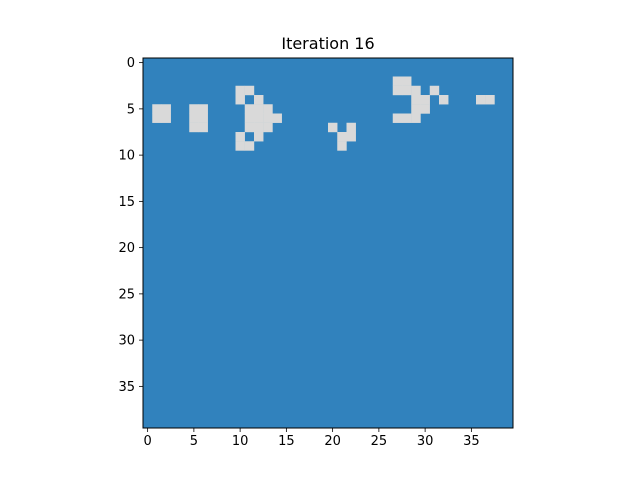 The height and width of the screenshot is (480, 640). What do you see at coordinates (131, 63) in the screenshot?
I see `y-tick-label: 0` at bounding box center [131, 63].